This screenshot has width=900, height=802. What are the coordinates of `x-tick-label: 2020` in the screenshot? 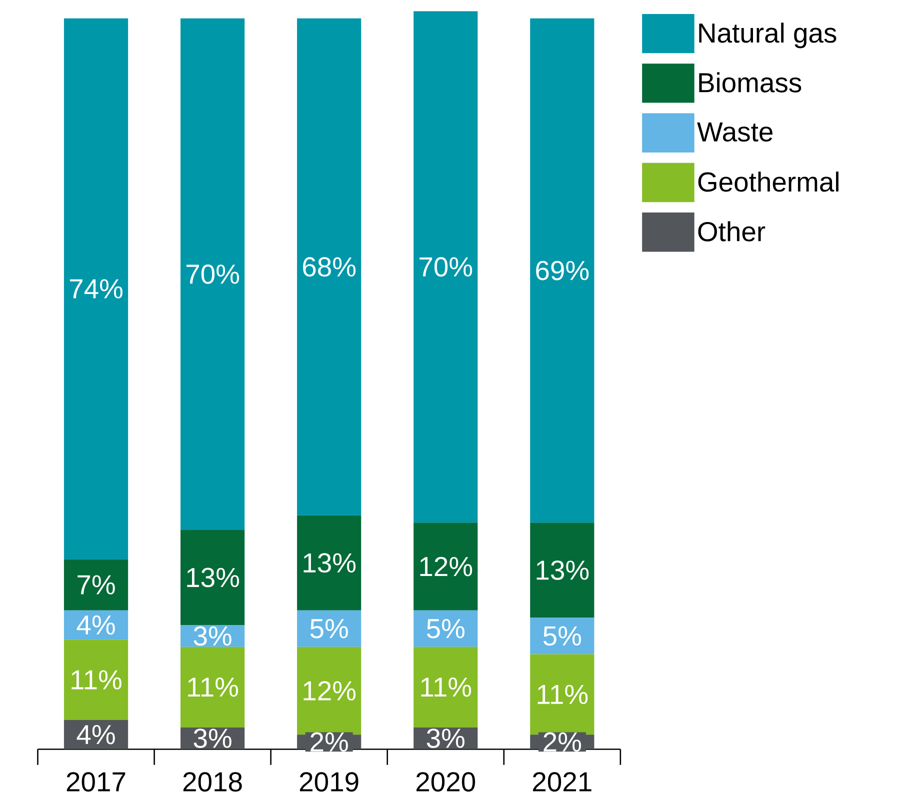 It's located at (446, 782).